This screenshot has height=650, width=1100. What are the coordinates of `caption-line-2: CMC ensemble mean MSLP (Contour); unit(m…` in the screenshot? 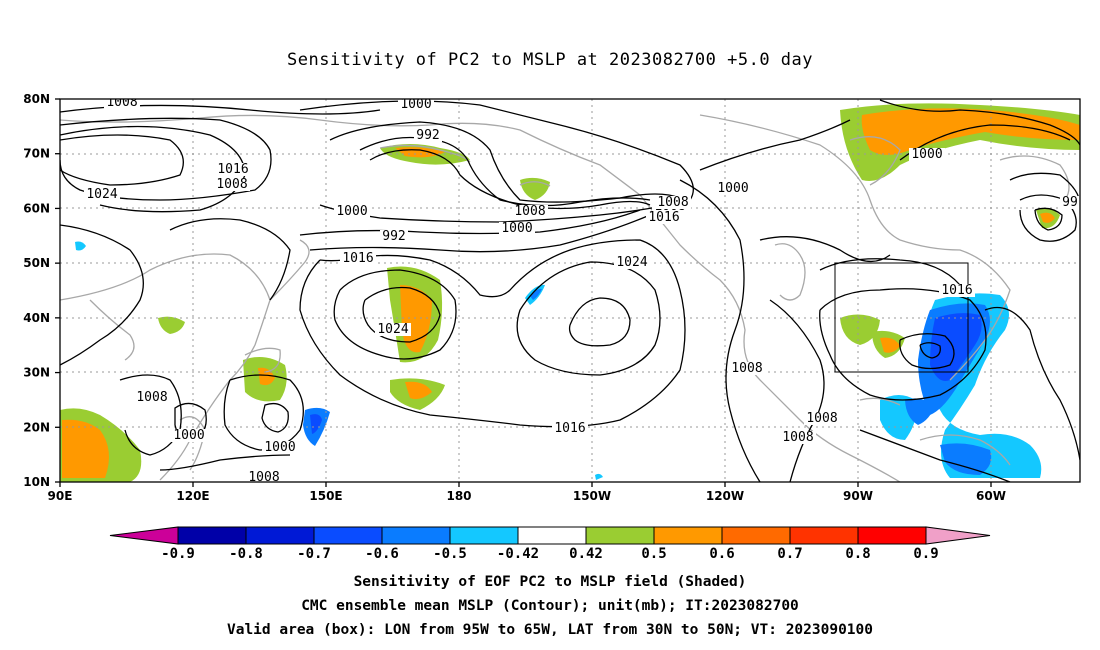 It's located at (550, 606).